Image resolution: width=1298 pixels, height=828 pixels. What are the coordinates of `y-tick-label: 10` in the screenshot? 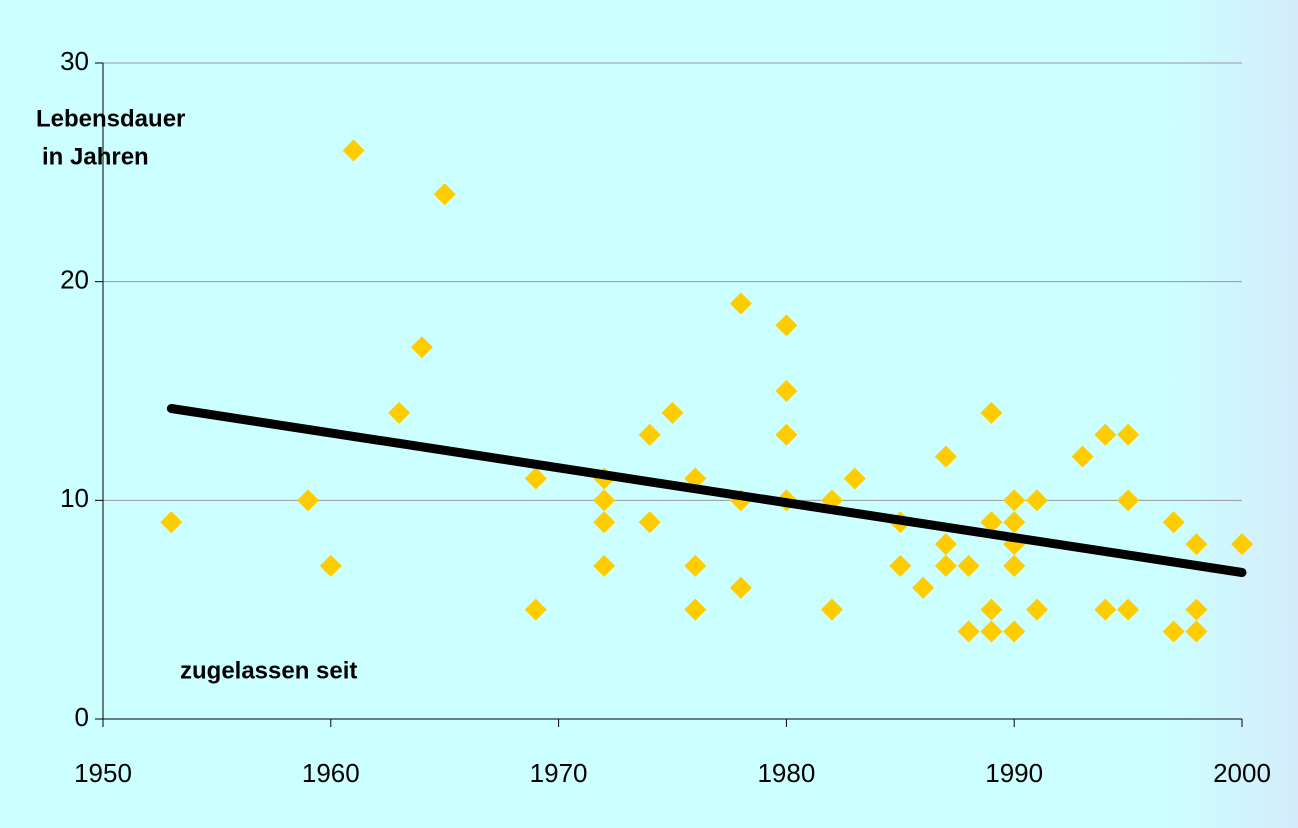 It's located at (74, 498).